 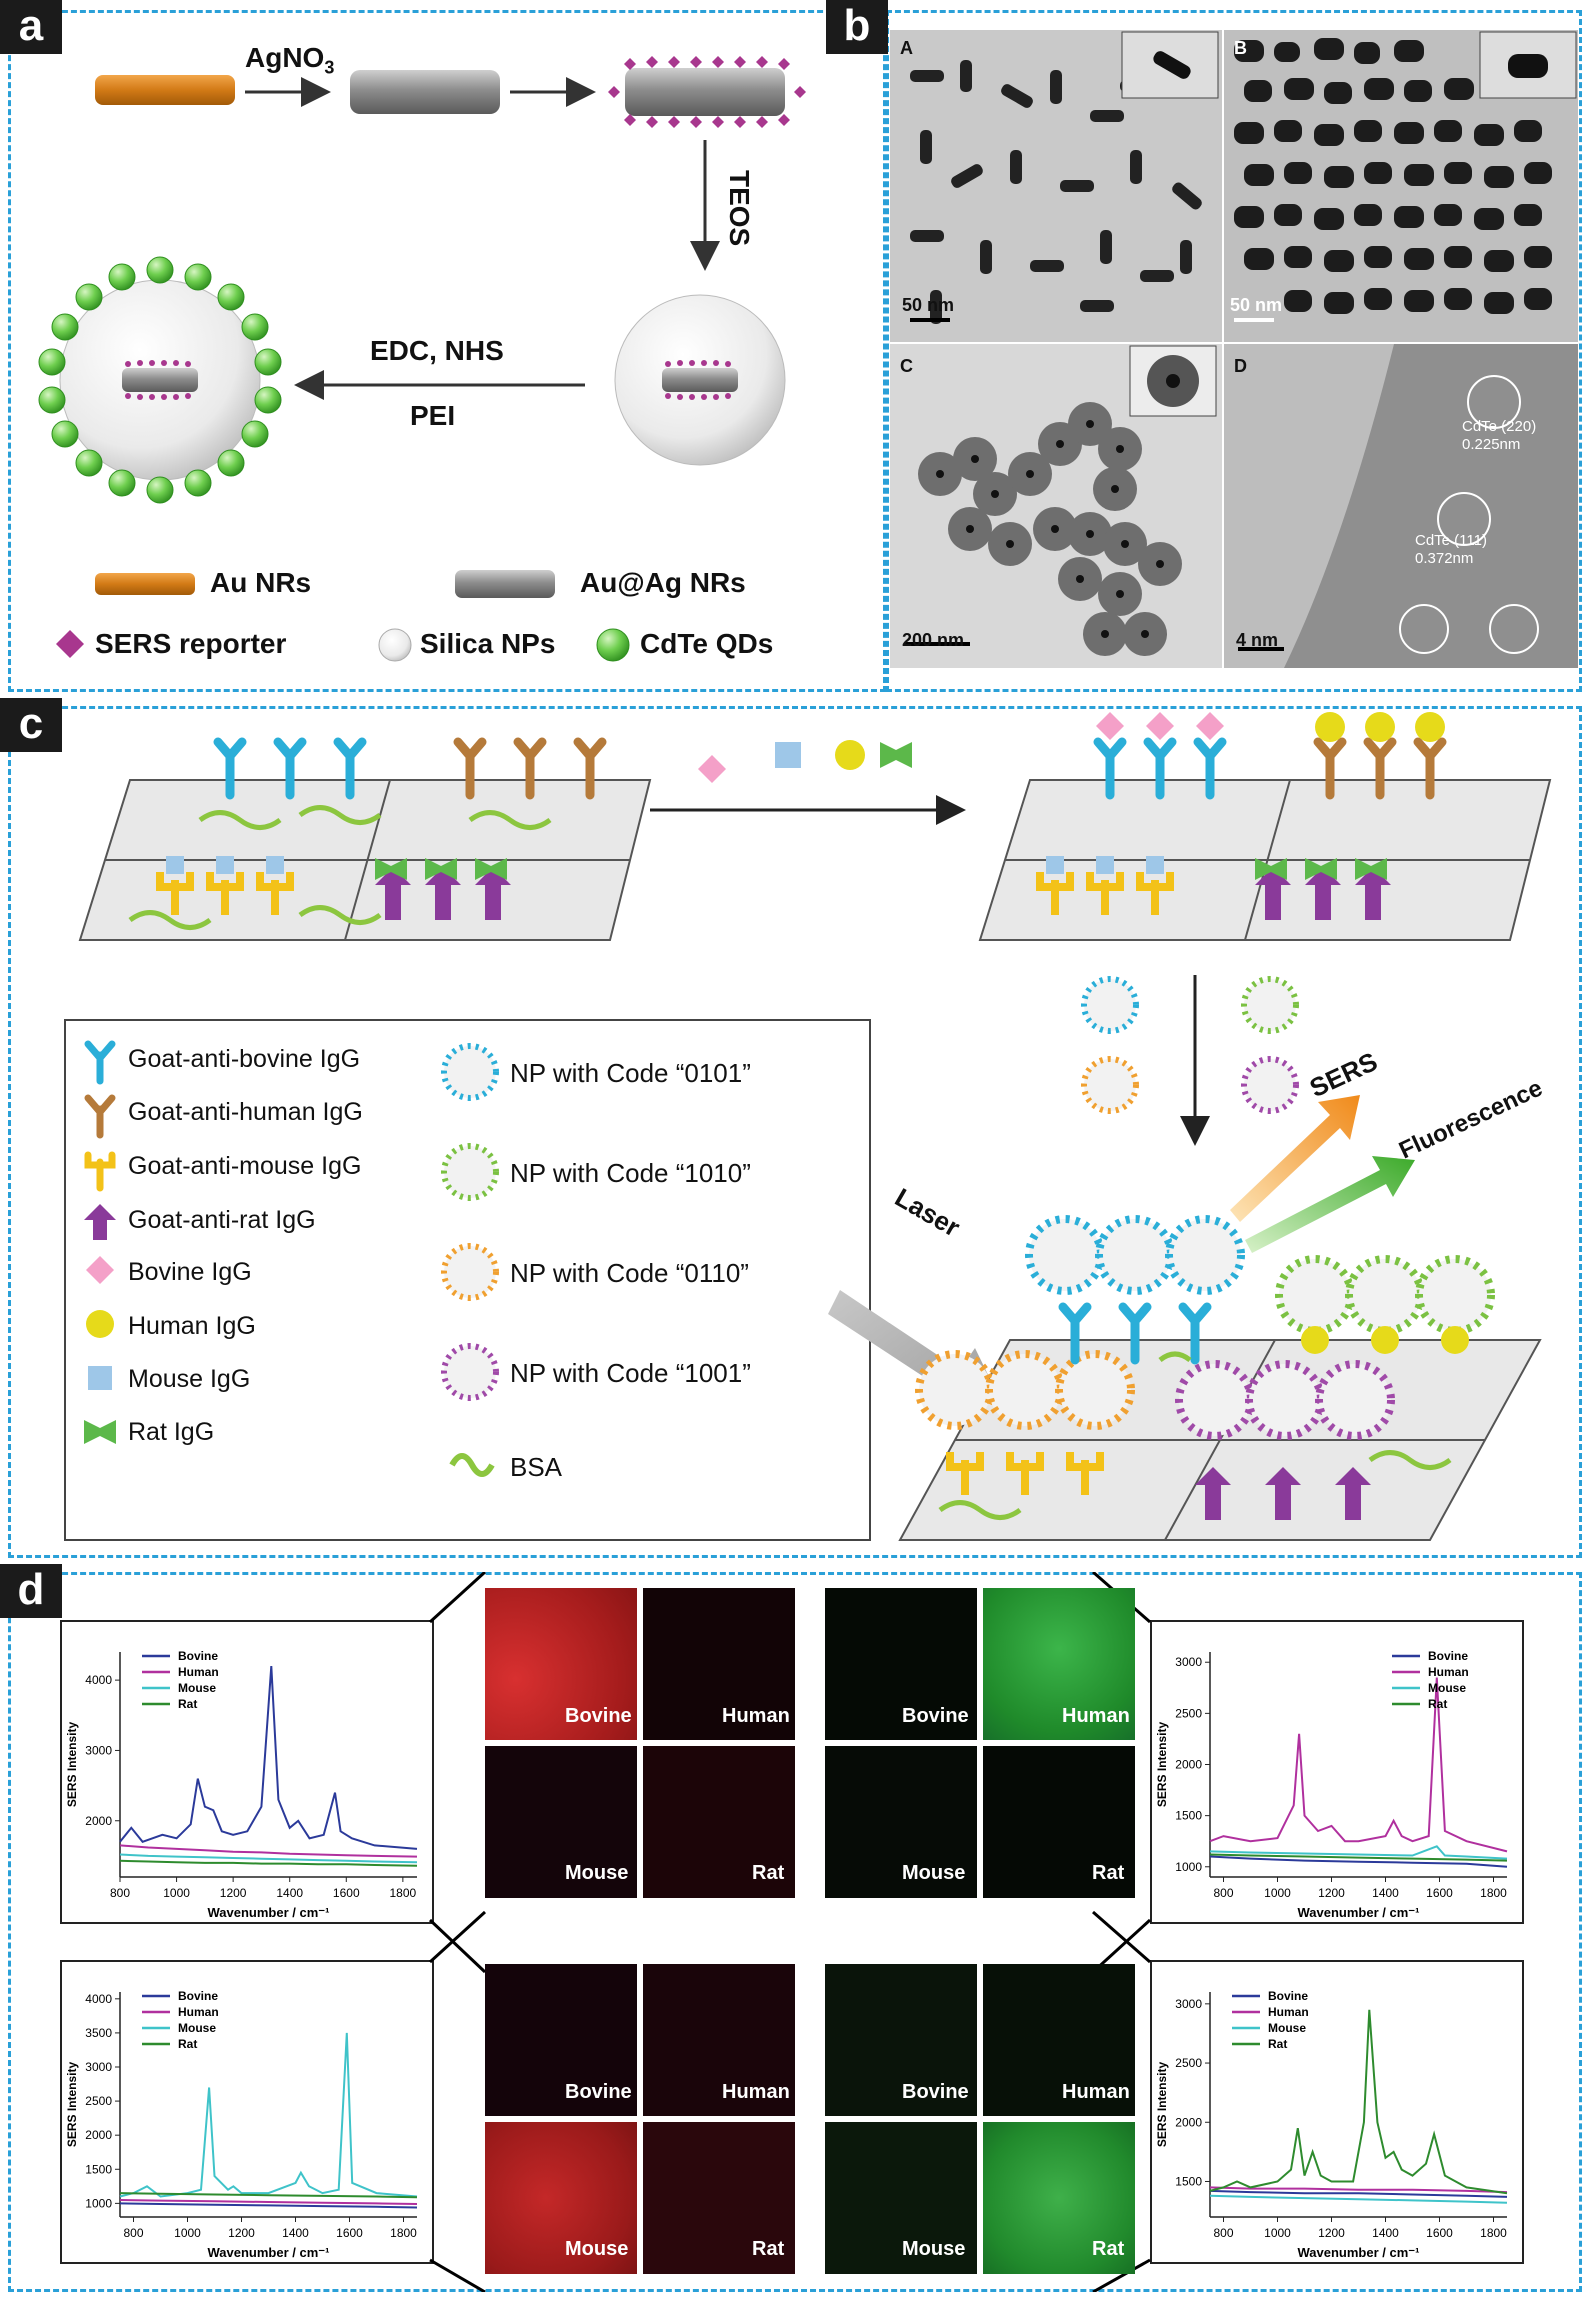 What do you see at coordinates (1056, 506) in the screenshot?
I see `tem-image-c` at bounding box center [1056, 506].